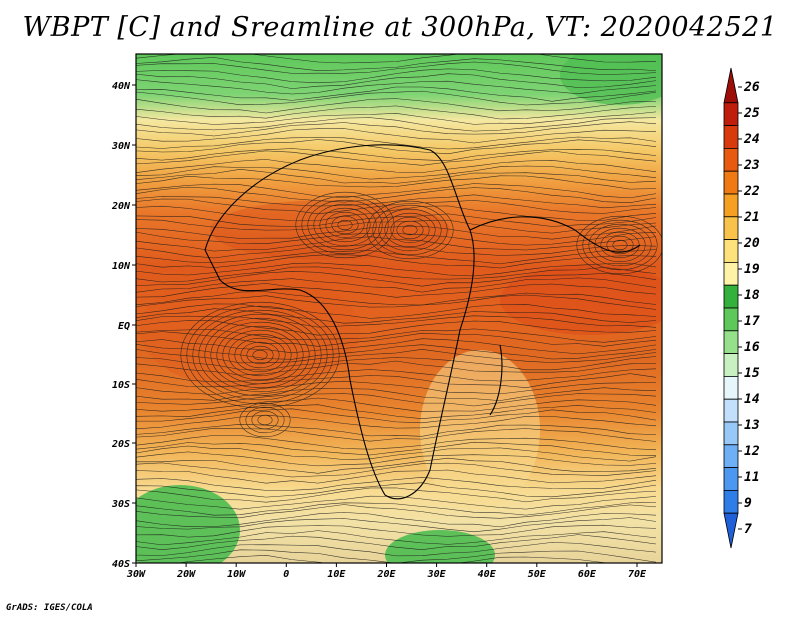 This screenshot has height=618, width=800. I want to click on lat-label: 10N, so click(121, 266).